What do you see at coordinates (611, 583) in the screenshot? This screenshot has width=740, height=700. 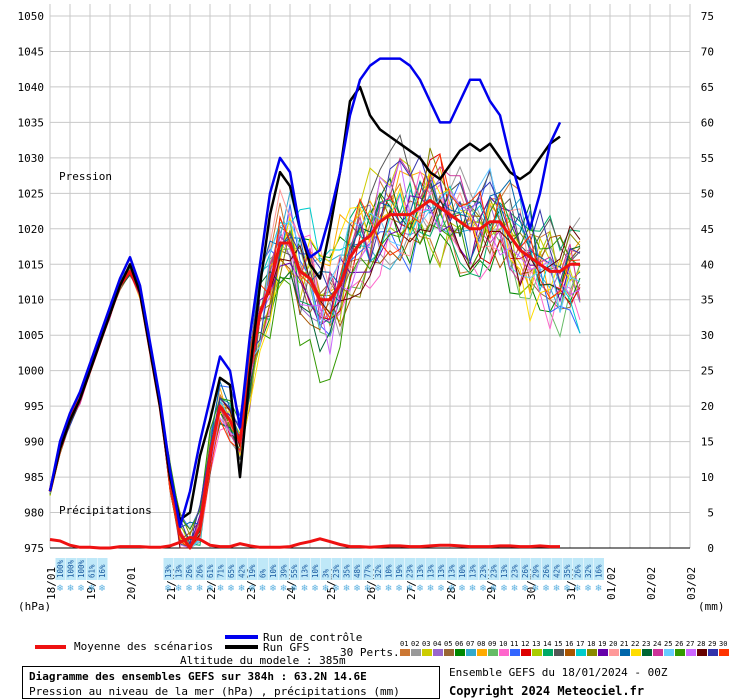 I see `date-tick-label: 01/02` at bounding box center [611, 583].